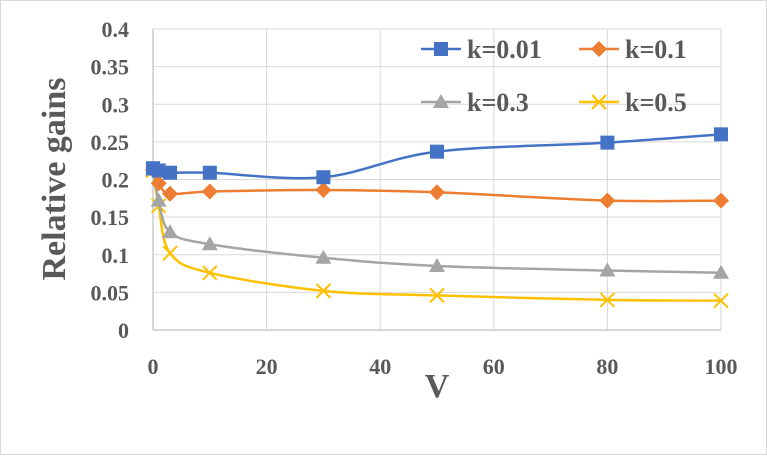  What do you see at coordinates (656, 102) in the screenshot?
I see `legend-label: k=0.5` at bounding box center [656, 102].